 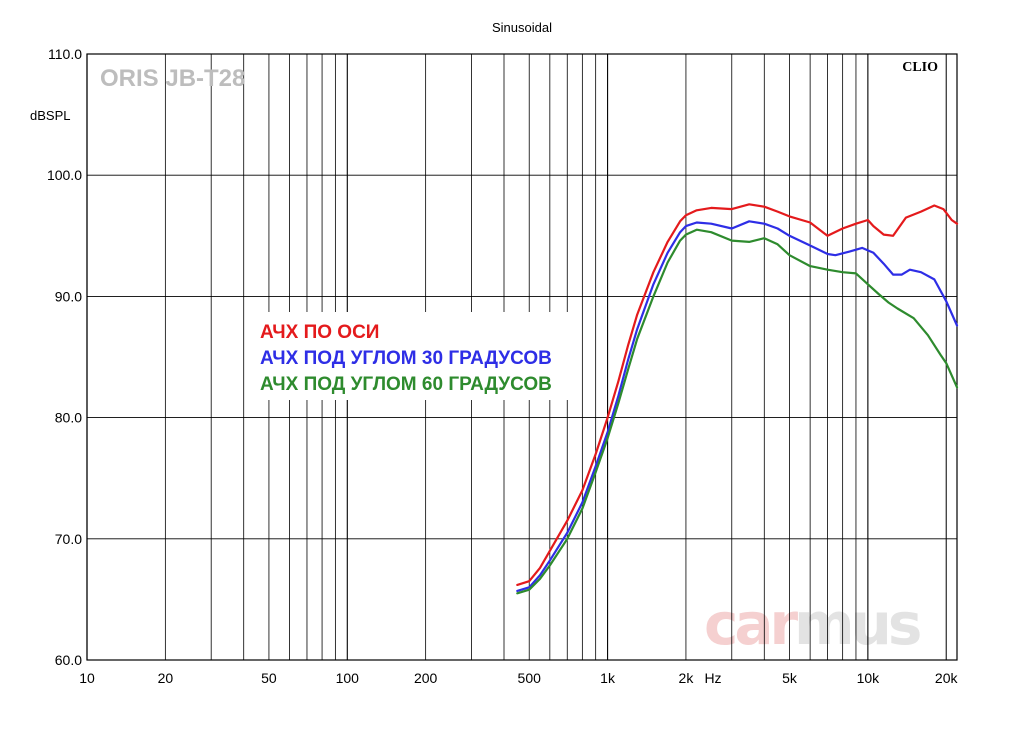 What do you see at coordinates (68, 539) in the screenshot?
I see `y-tick-label: 70.0` at bounding box center [68, 539].